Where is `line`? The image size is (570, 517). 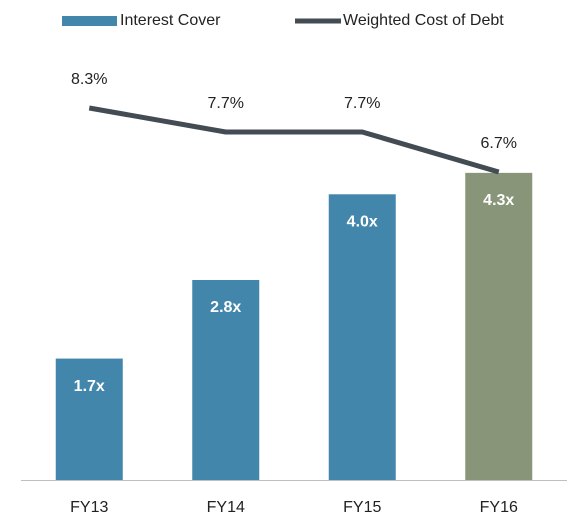 line is located at coordinates (294, 140).